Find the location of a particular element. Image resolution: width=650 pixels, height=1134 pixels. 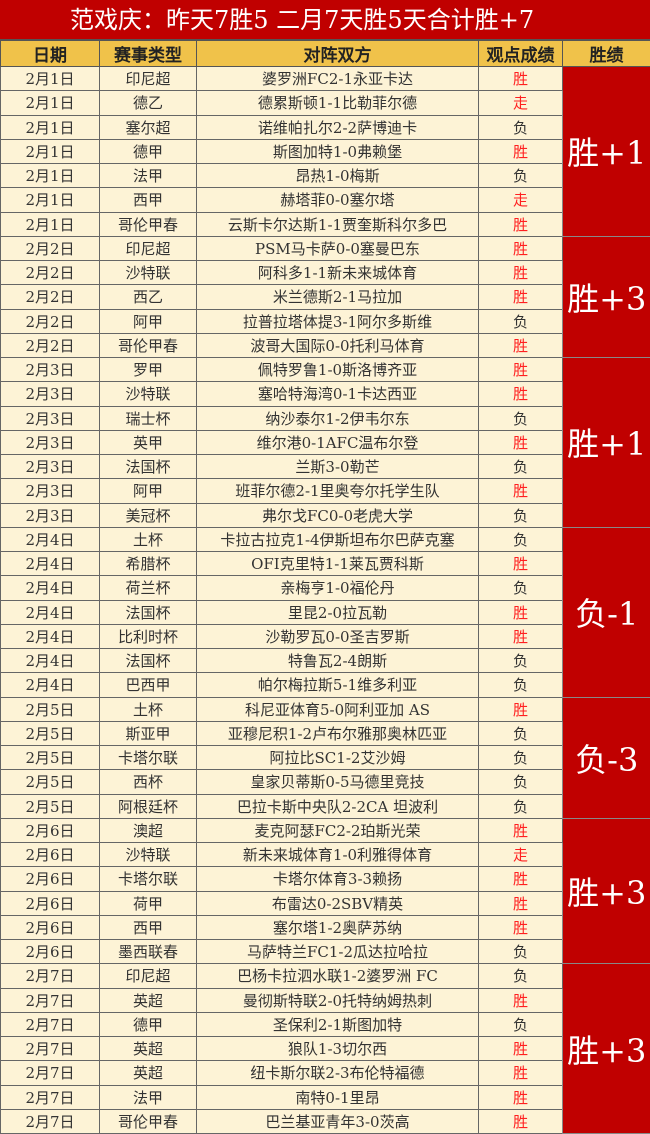

competition-cell: 哥伦甲春 is located at coordinates (148, 345).